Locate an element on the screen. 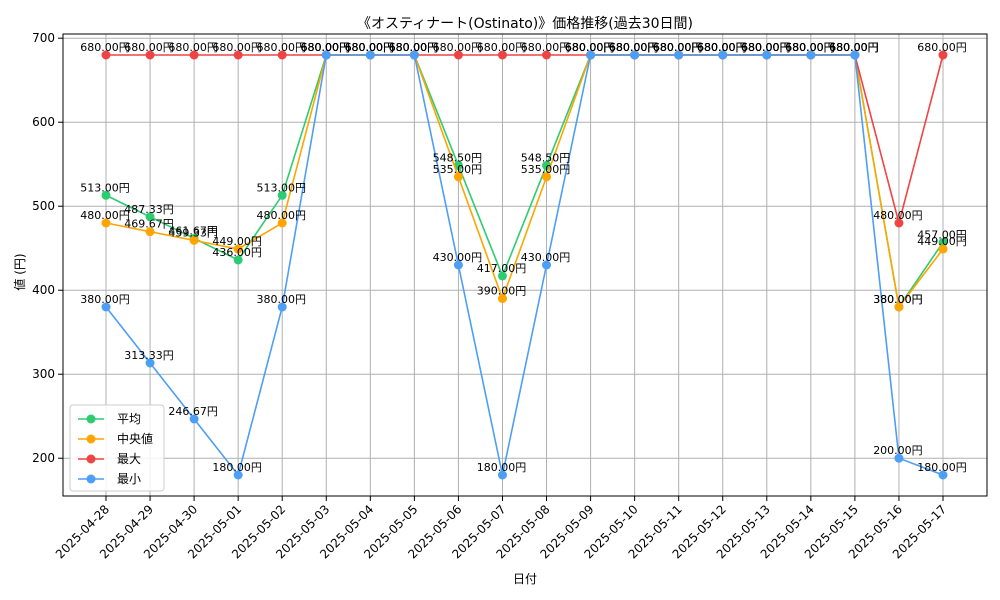 The height and width of the screenshot is (600, 1000). y-axis: 200 300 400 500 600 700 is located at coordinates (47, 248).